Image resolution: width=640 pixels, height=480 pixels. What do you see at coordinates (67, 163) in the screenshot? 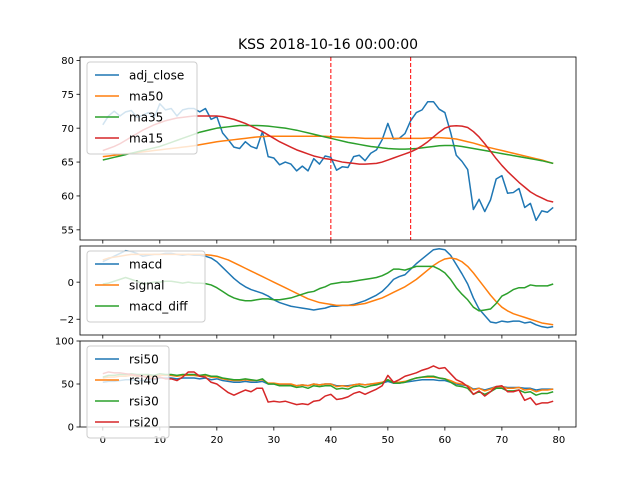
I see `y-tick-label: 65` at bounding box center [67, 163].